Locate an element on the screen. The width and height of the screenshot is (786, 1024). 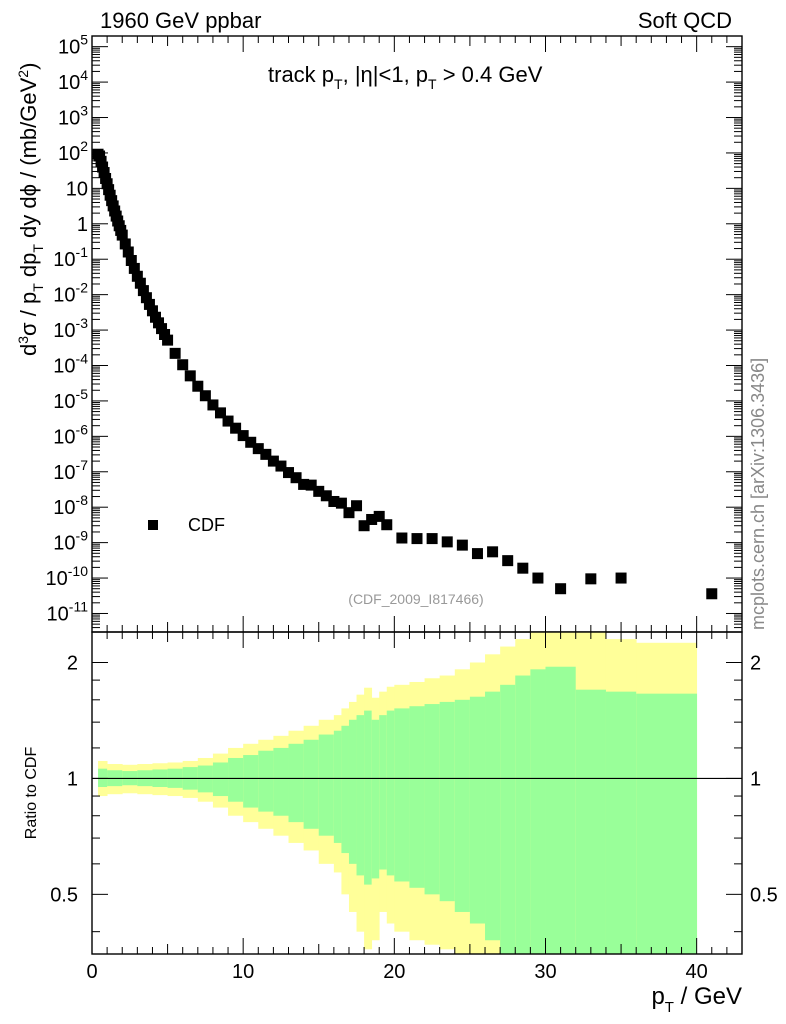
x-tick-label: 40 is located at coordinates (697, 972).